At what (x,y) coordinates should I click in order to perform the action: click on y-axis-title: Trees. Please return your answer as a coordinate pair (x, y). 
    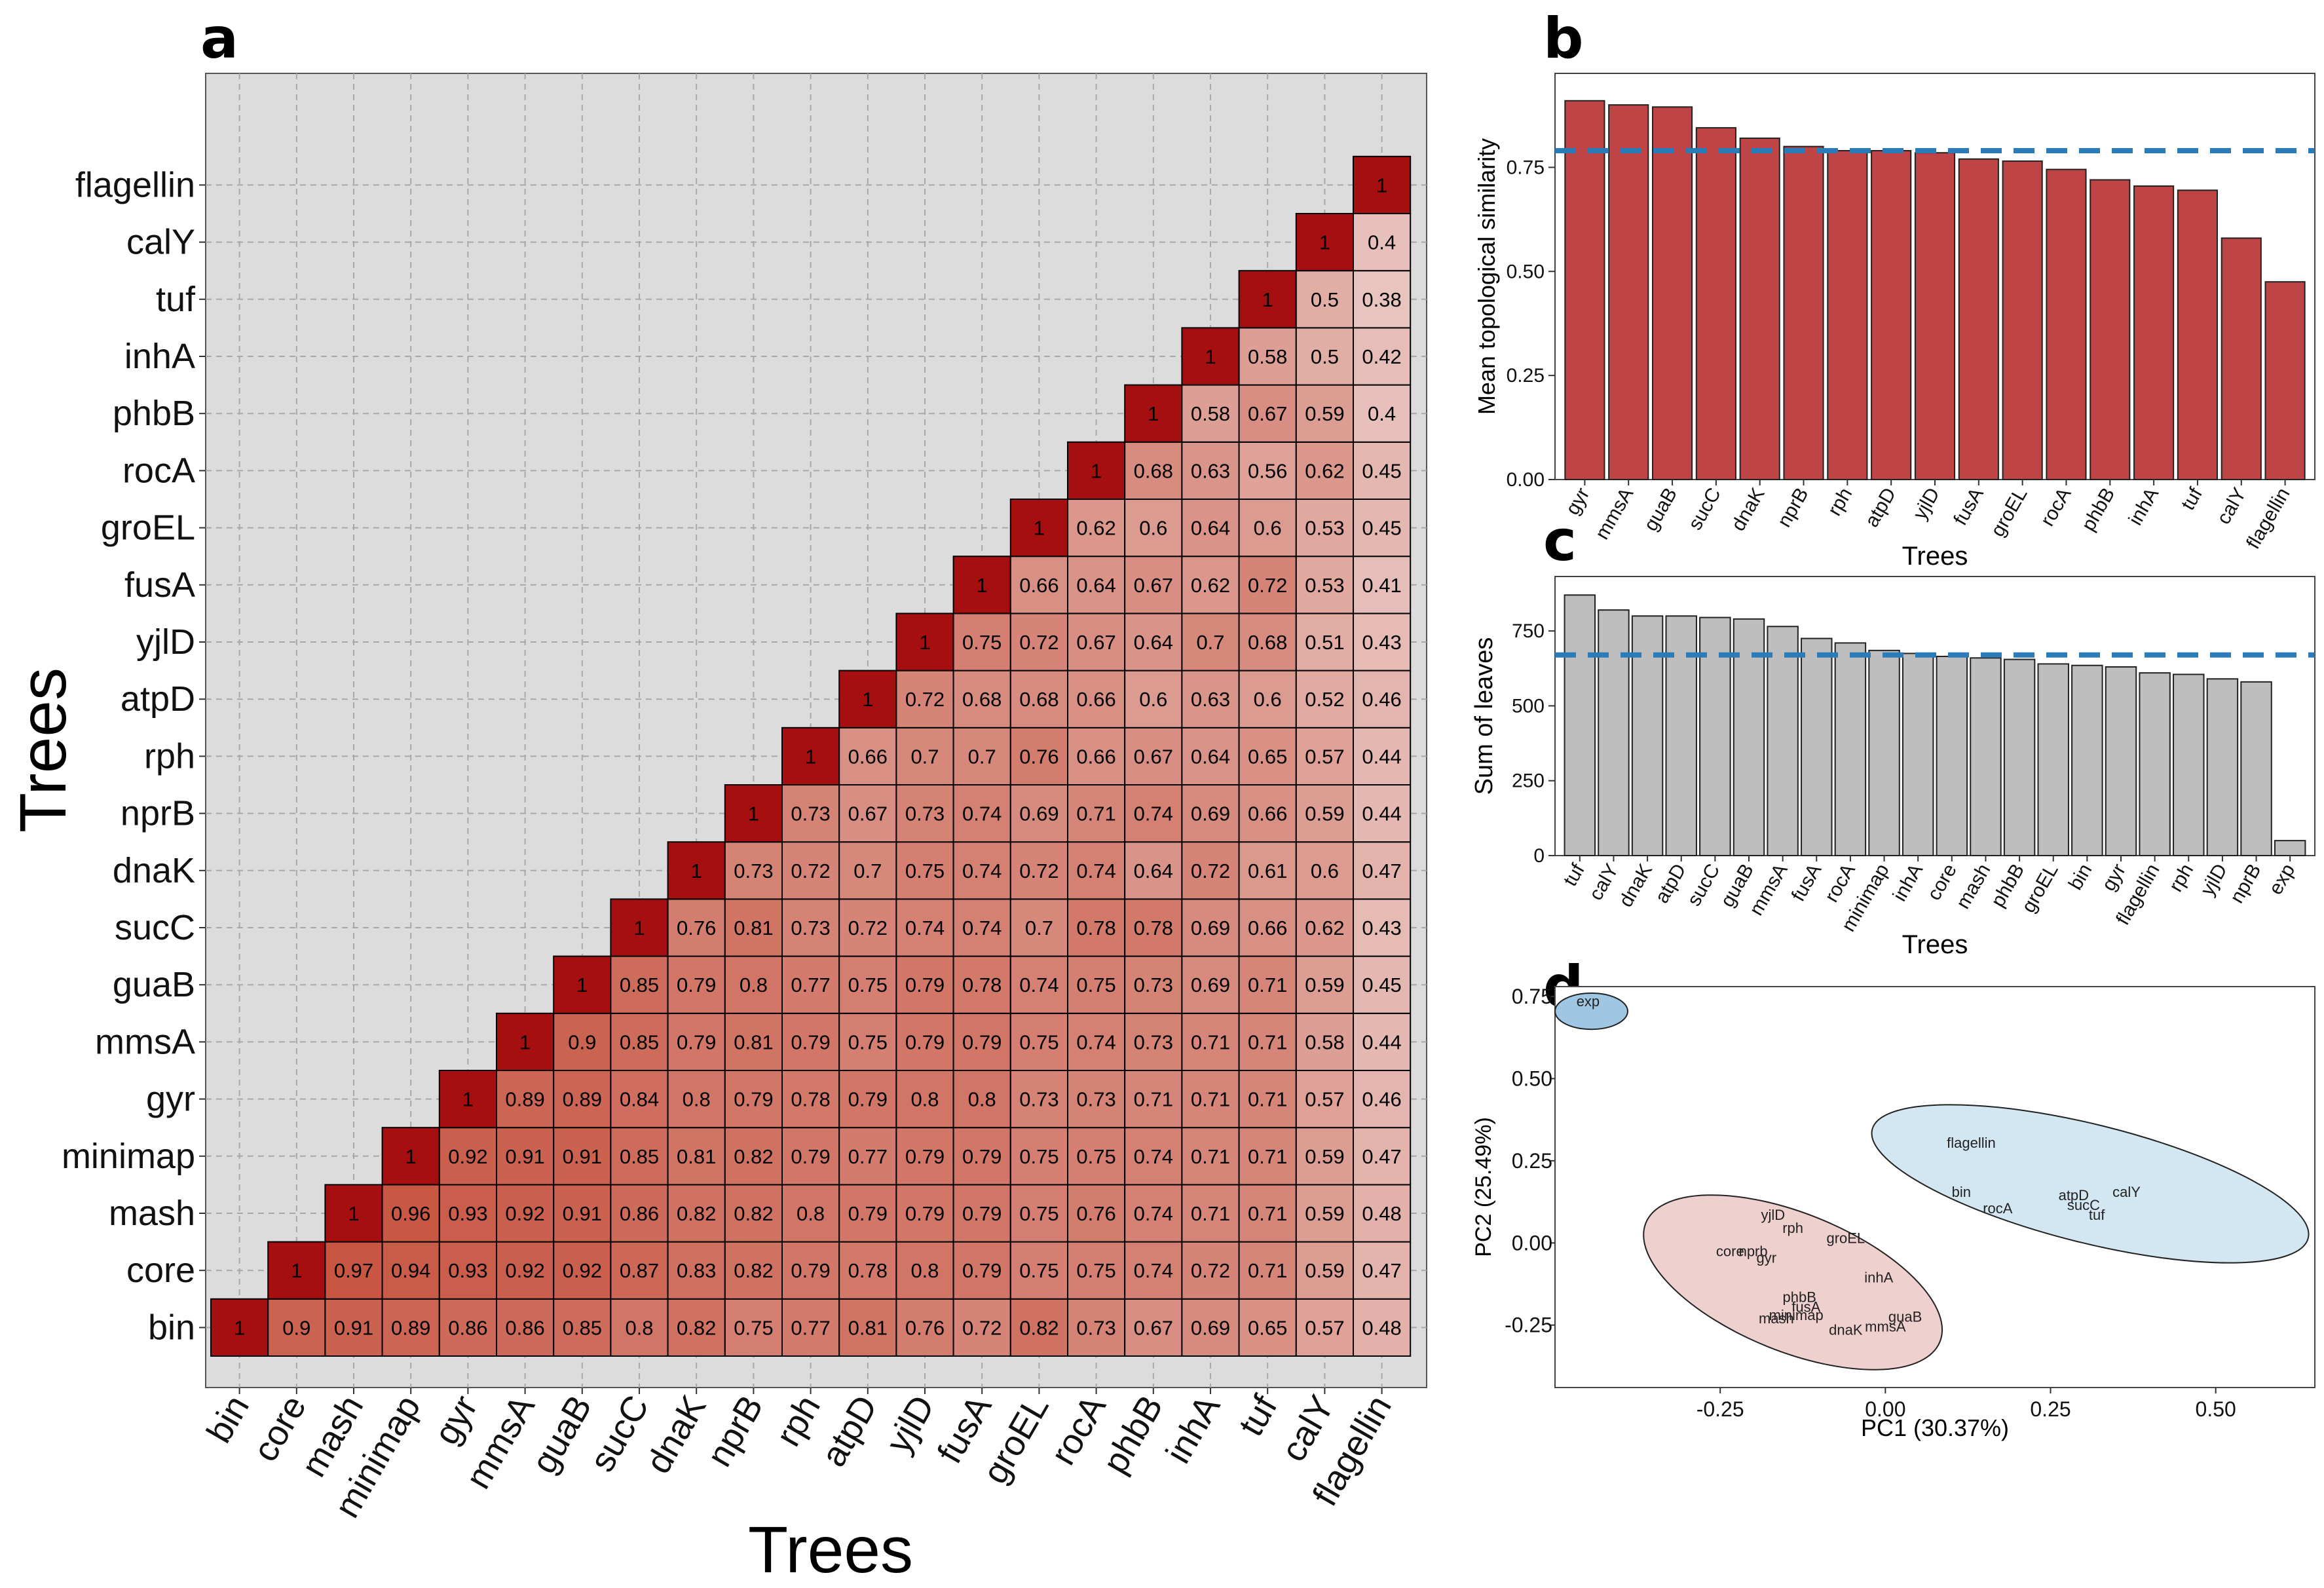
    Looking at the image, I should click on (43, 750).